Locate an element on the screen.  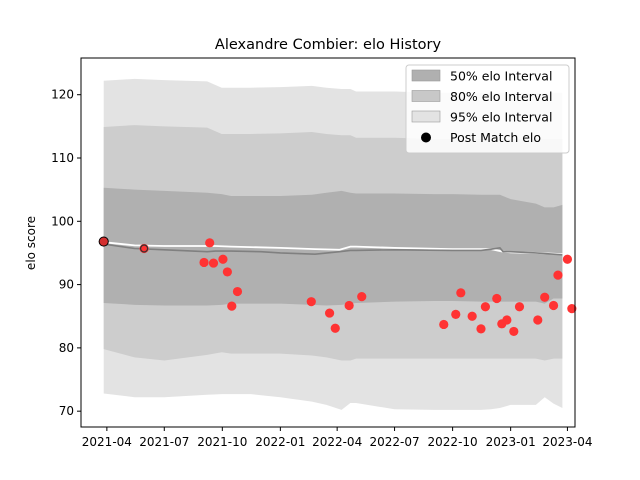
x-tick-label: 2022-04 is located at coordinates (337, 442).